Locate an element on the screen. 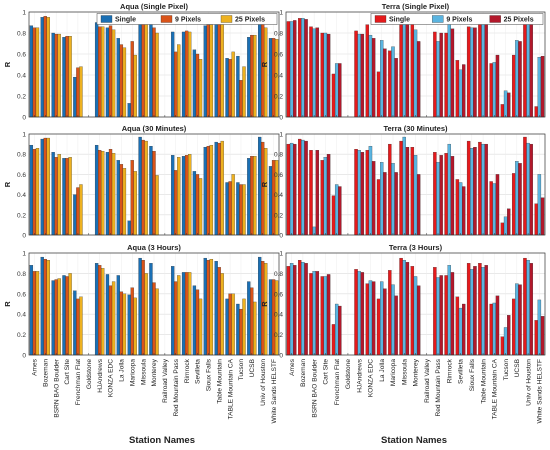 This screenshot has width=550, height=450. x-tick-label: La Jolla is located at coordinates (122, 370).